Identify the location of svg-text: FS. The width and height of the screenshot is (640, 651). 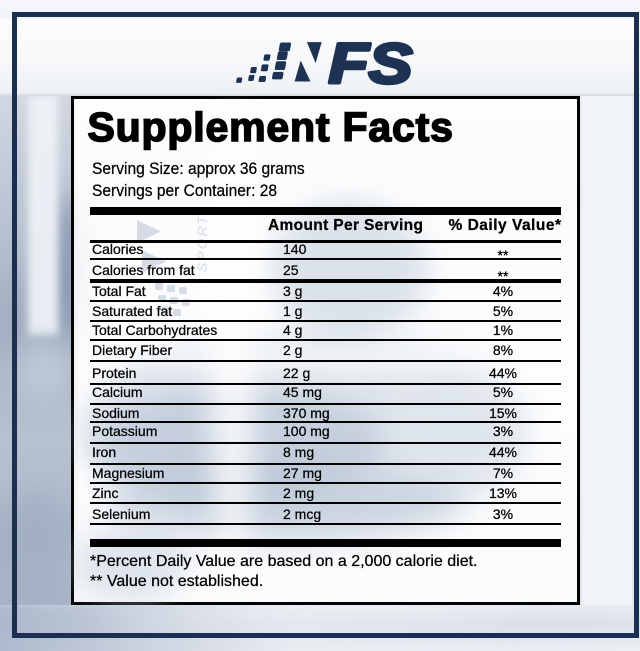
(371, 63).